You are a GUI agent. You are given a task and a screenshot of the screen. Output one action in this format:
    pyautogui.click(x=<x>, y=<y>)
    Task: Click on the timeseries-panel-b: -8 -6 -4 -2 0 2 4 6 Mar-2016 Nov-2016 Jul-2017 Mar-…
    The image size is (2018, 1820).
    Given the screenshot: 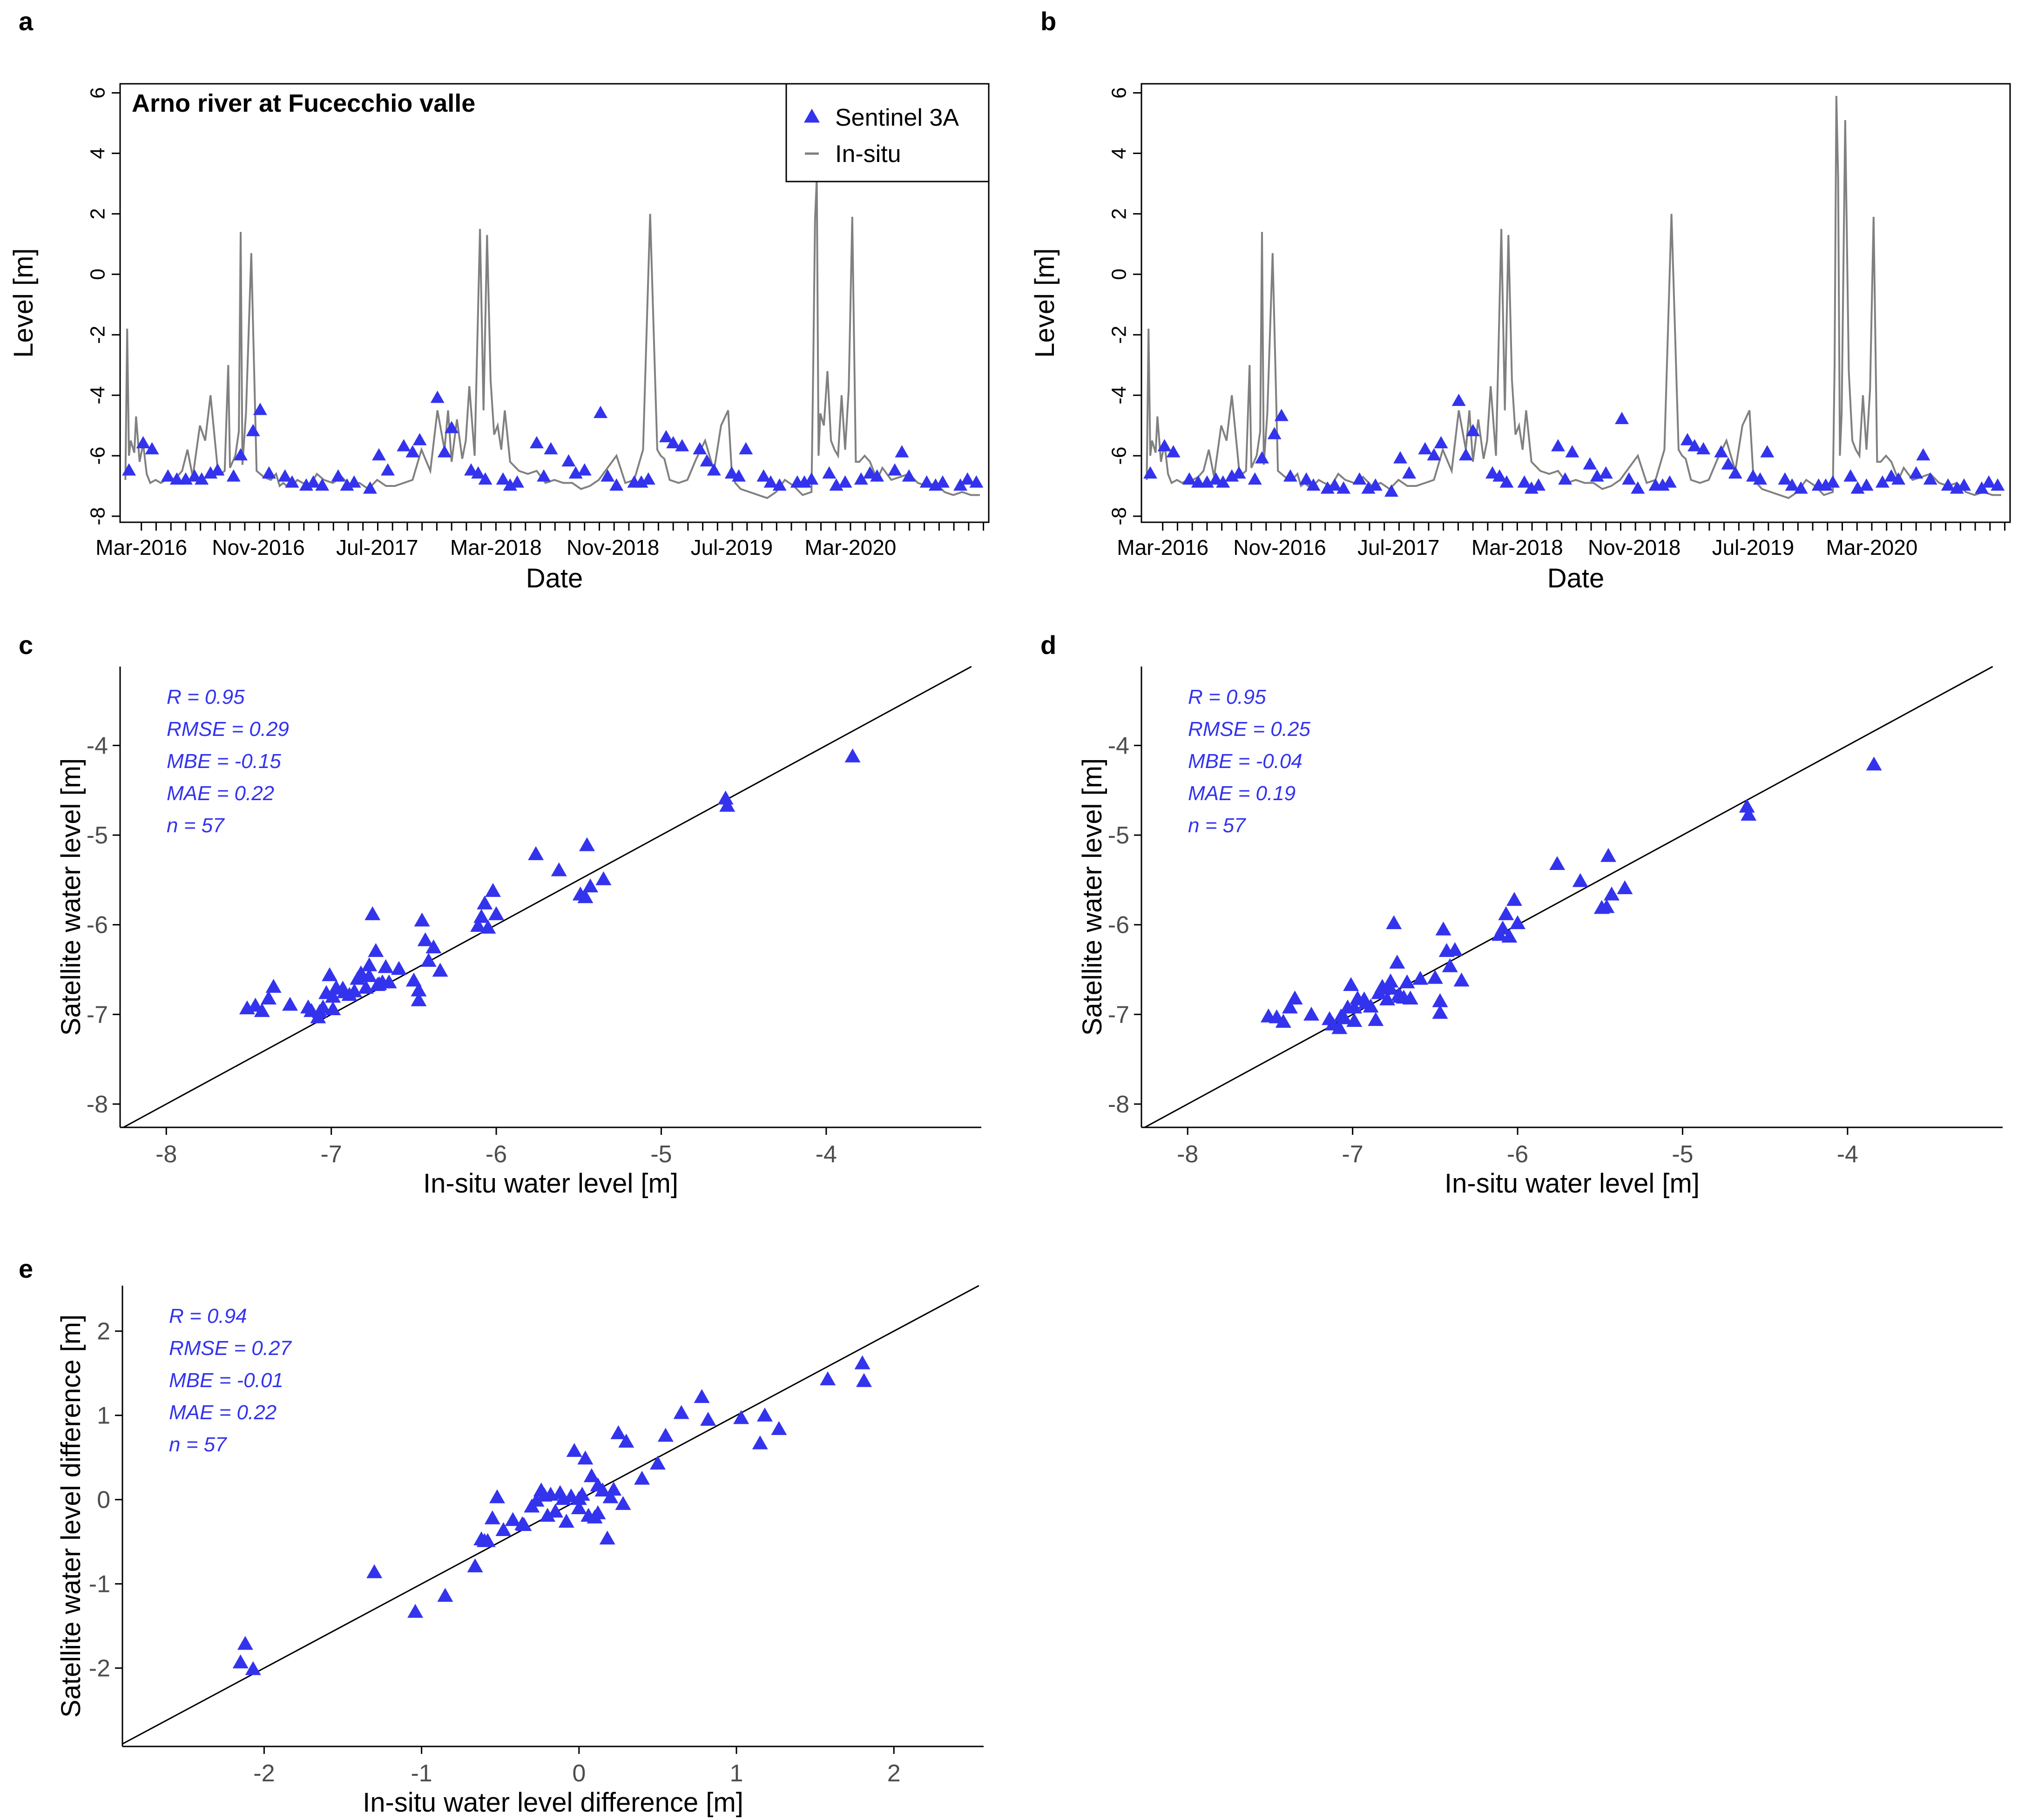 What is the action you would take?
    pyautogui.click(x=1520, y=338)
    